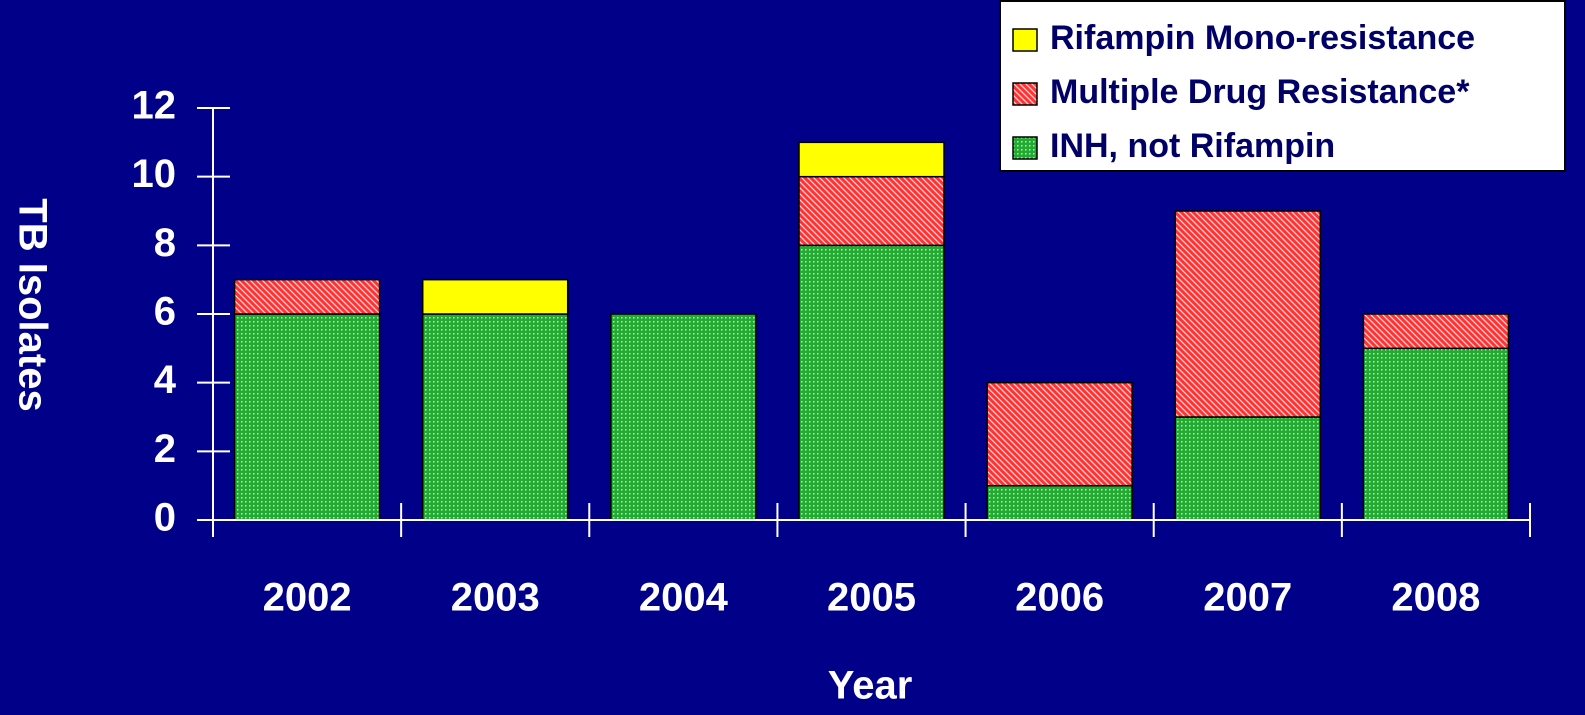 The width and height of the screenshot is (1585, 715). Describe the element at coordinates (165, 449) in the screenshot. I see `y-tick-label: 2` at that location.